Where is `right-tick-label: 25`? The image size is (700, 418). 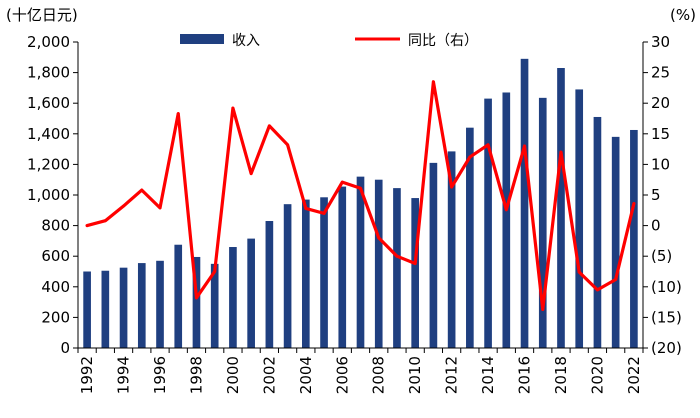
right-tick-label: 25 is located at coordinates (660, 73).